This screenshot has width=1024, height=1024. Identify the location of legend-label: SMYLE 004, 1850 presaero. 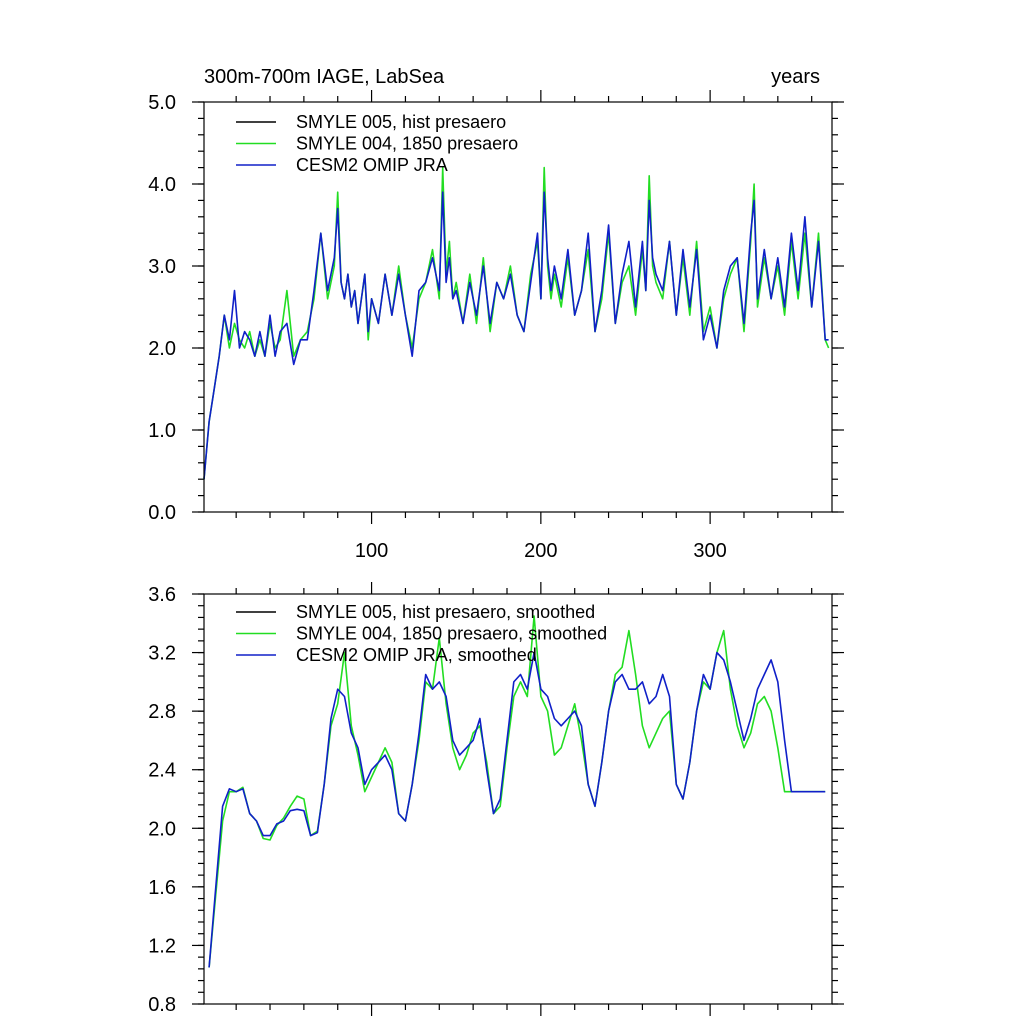
(407, 144).